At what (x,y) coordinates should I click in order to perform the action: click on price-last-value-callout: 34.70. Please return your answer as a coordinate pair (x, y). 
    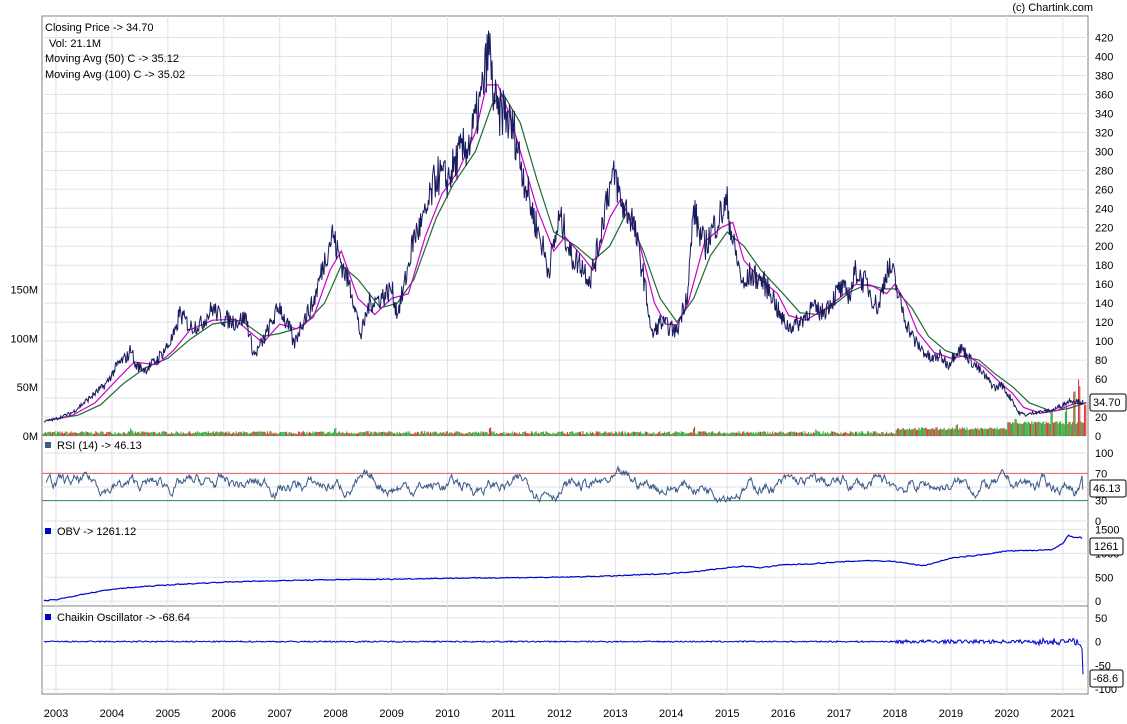
    Looking at the image, I should click on (1108, 402).